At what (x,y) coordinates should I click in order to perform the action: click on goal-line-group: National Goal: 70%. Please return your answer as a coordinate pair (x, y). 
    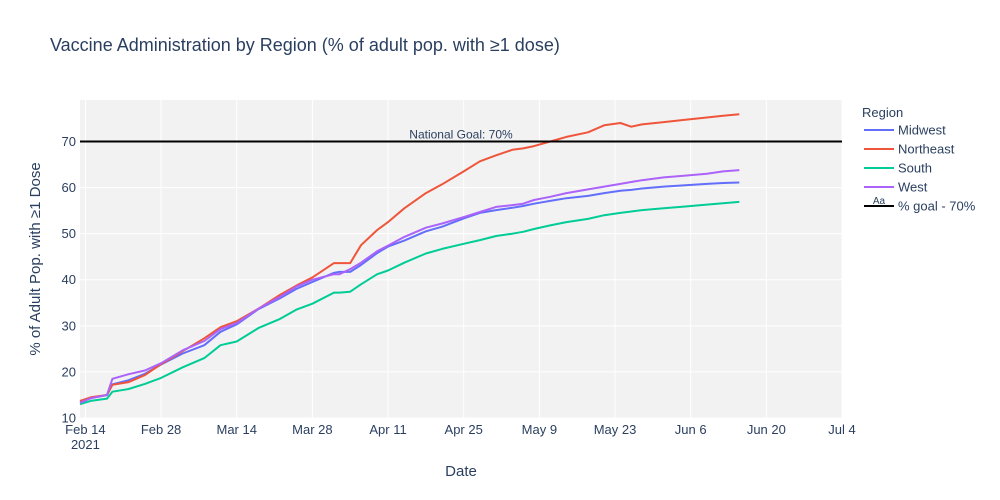
    Looking at the image, I should click on (461, 135).